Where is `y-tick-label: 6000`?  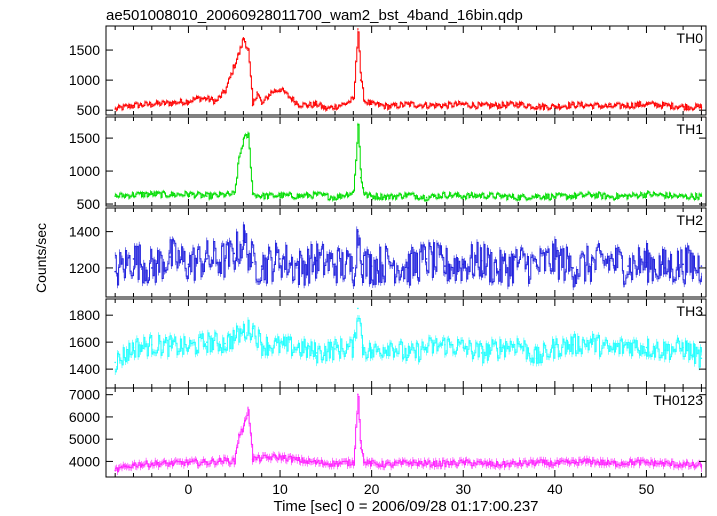 y-tick-label: 6000 is located at coordinates (84, 417).